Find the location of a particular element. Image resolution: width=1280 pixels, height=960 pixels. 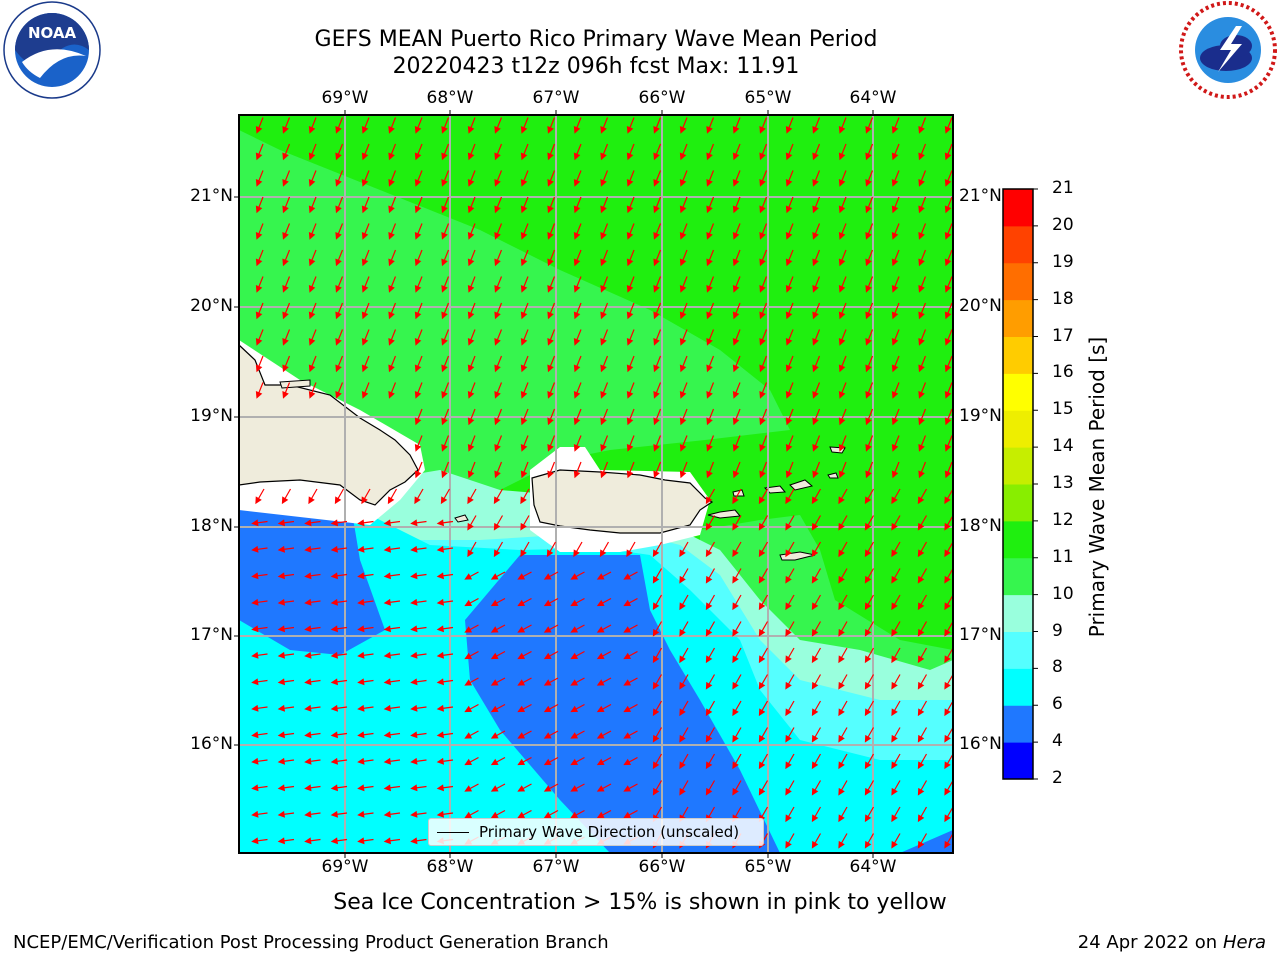

noaa-logo-text: NOAA is located at coordinates (52, 33).